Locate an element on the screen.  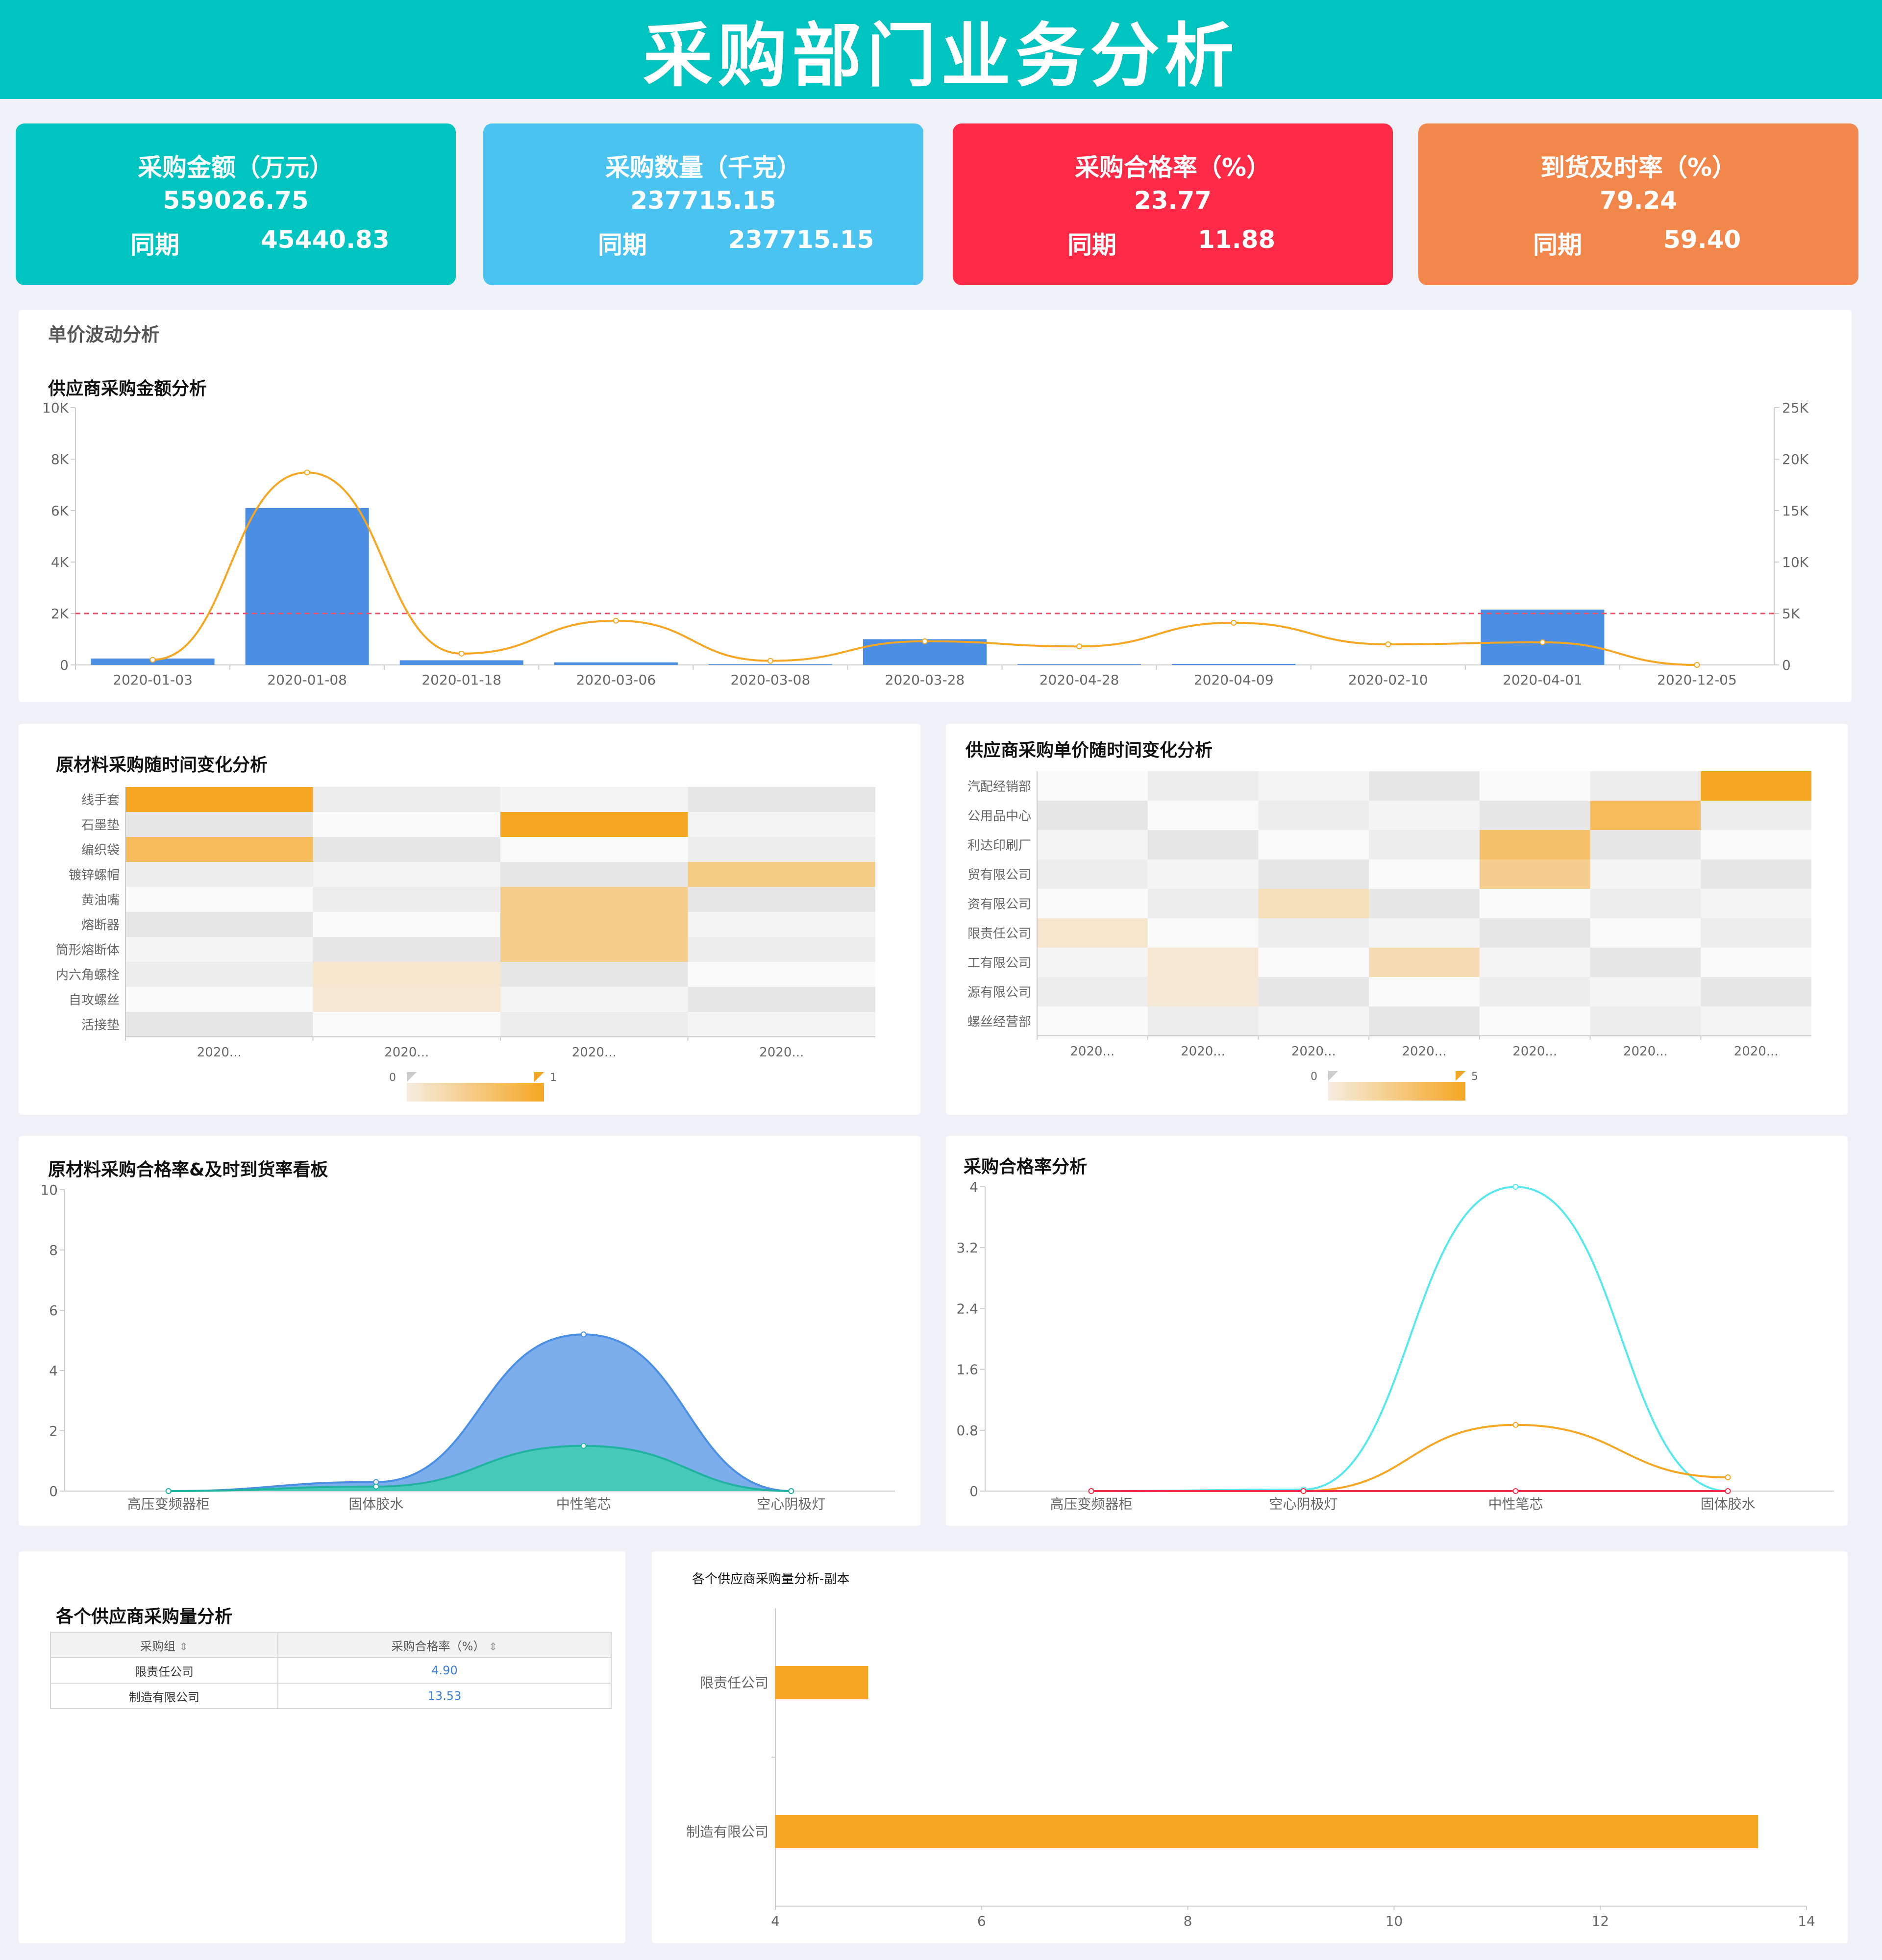
y-tick-label: 6K is located at coordinates (60, 511).